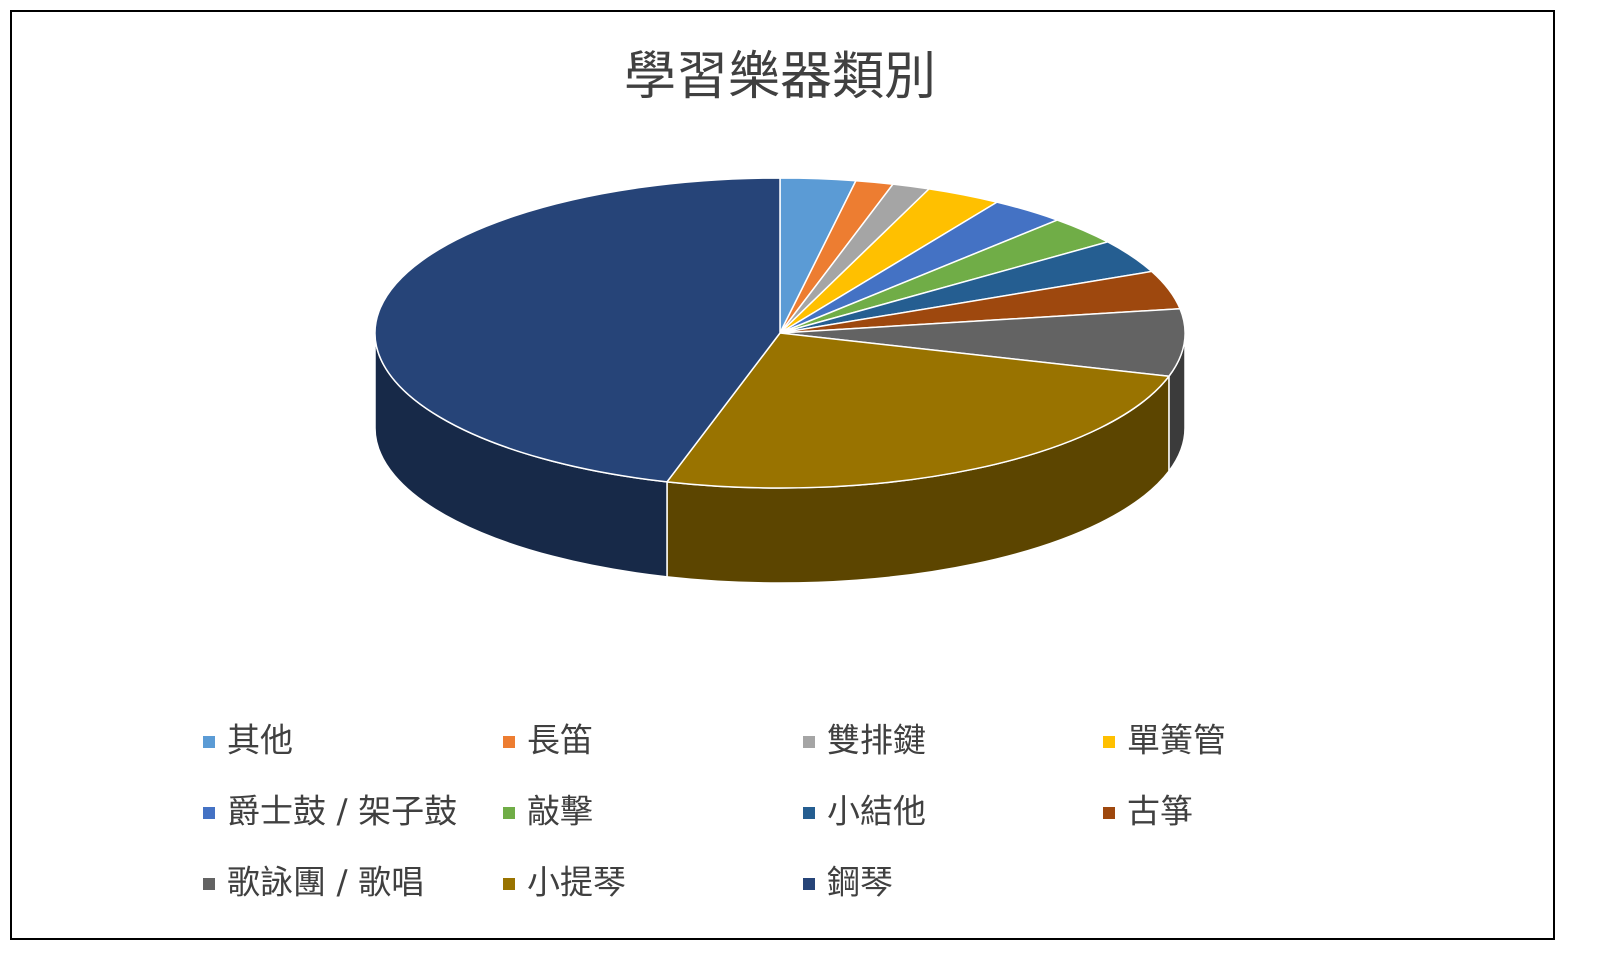  What do you see at coordinates (876, 811) in the screenshot?
I see `legend-label: 小結他` at bounding box center [876, 811].